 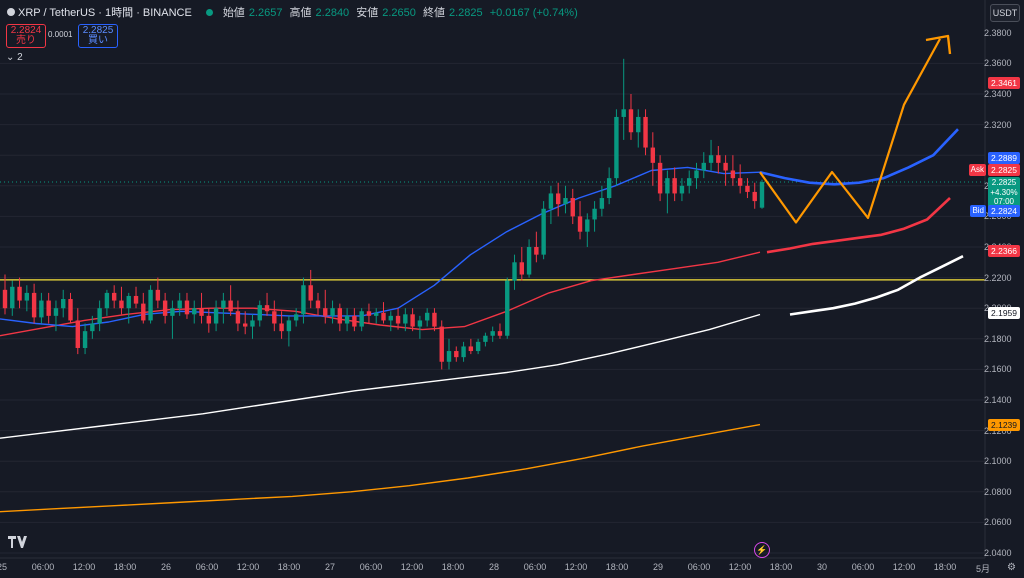 I want to click on indicator-collapse-toggle: ⌄ 2, so click(x=14, y=57).